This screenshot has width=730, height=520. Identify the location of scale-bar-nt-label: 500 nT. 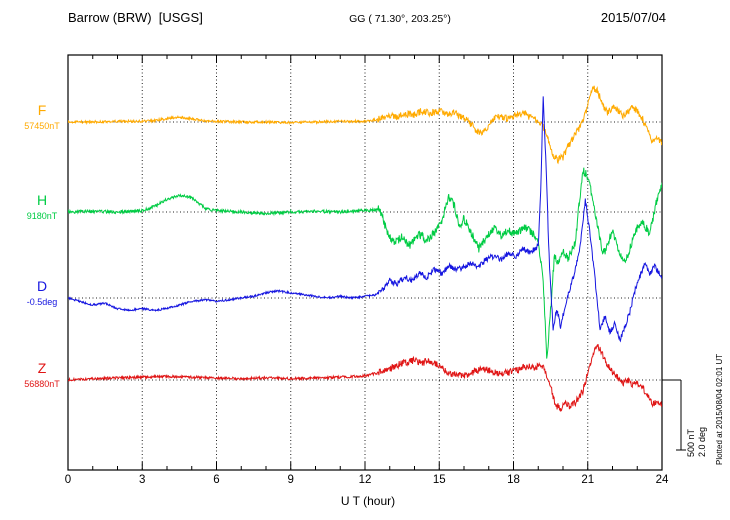
(691, 442).